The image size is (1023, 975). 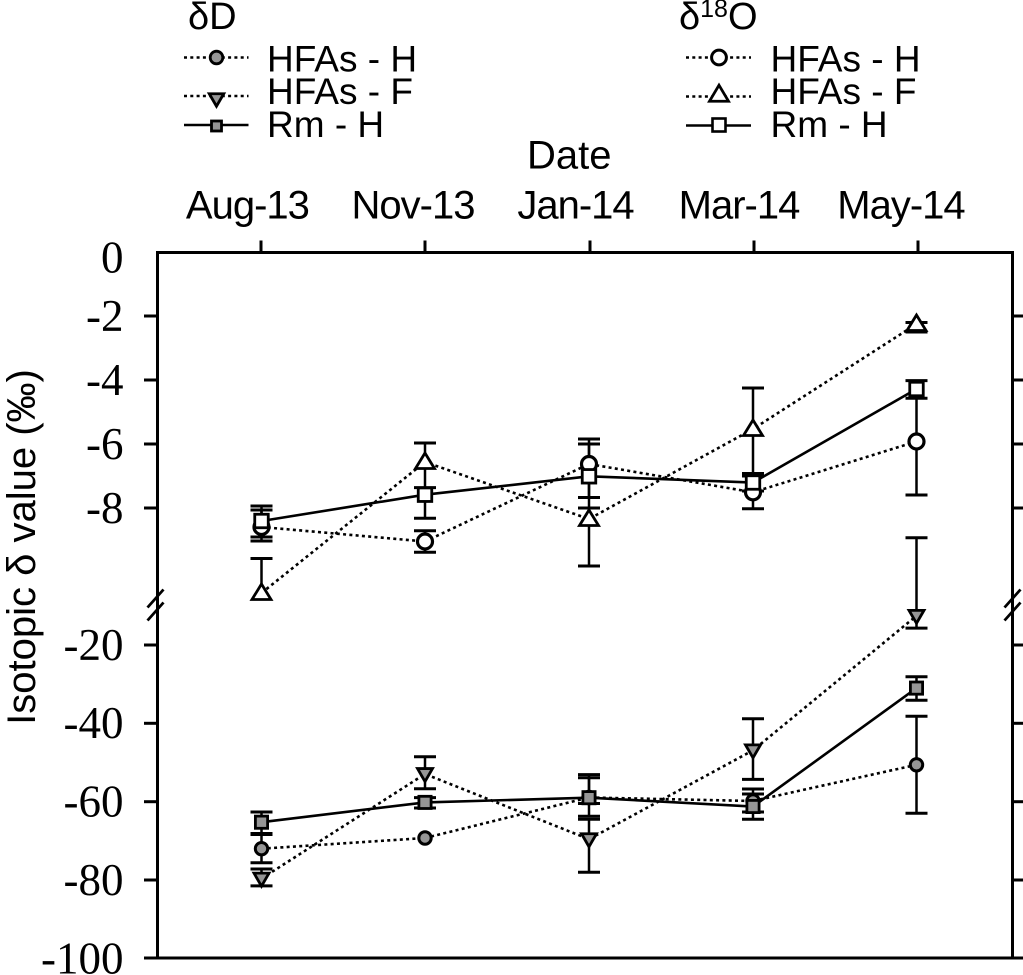 What do you see at coordinates (22, 547) in the screenshot?
I see `svg-text: Isotopic δ value (‰)` at bounding box center [22, 547].